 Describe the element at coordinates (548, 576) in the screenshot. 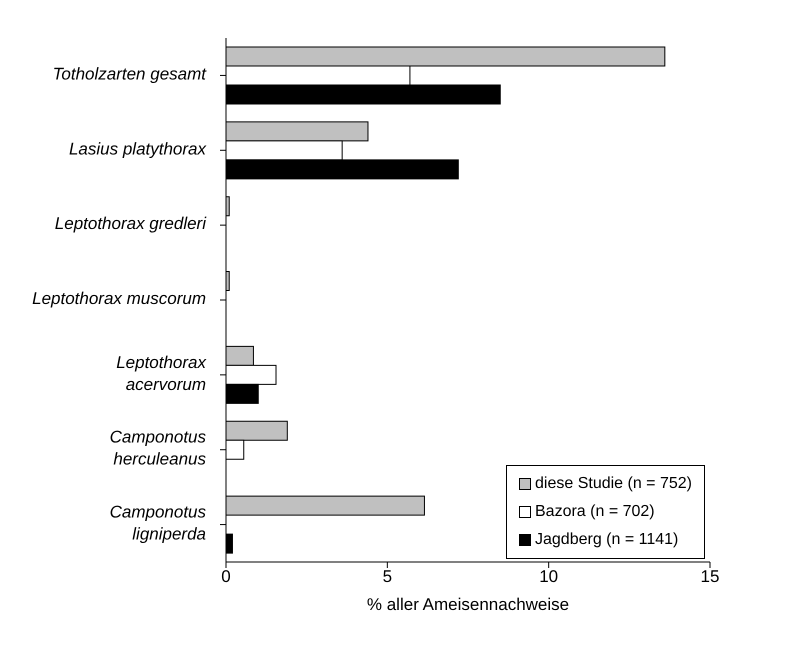

I see `x-tick-label: 10` at that location.